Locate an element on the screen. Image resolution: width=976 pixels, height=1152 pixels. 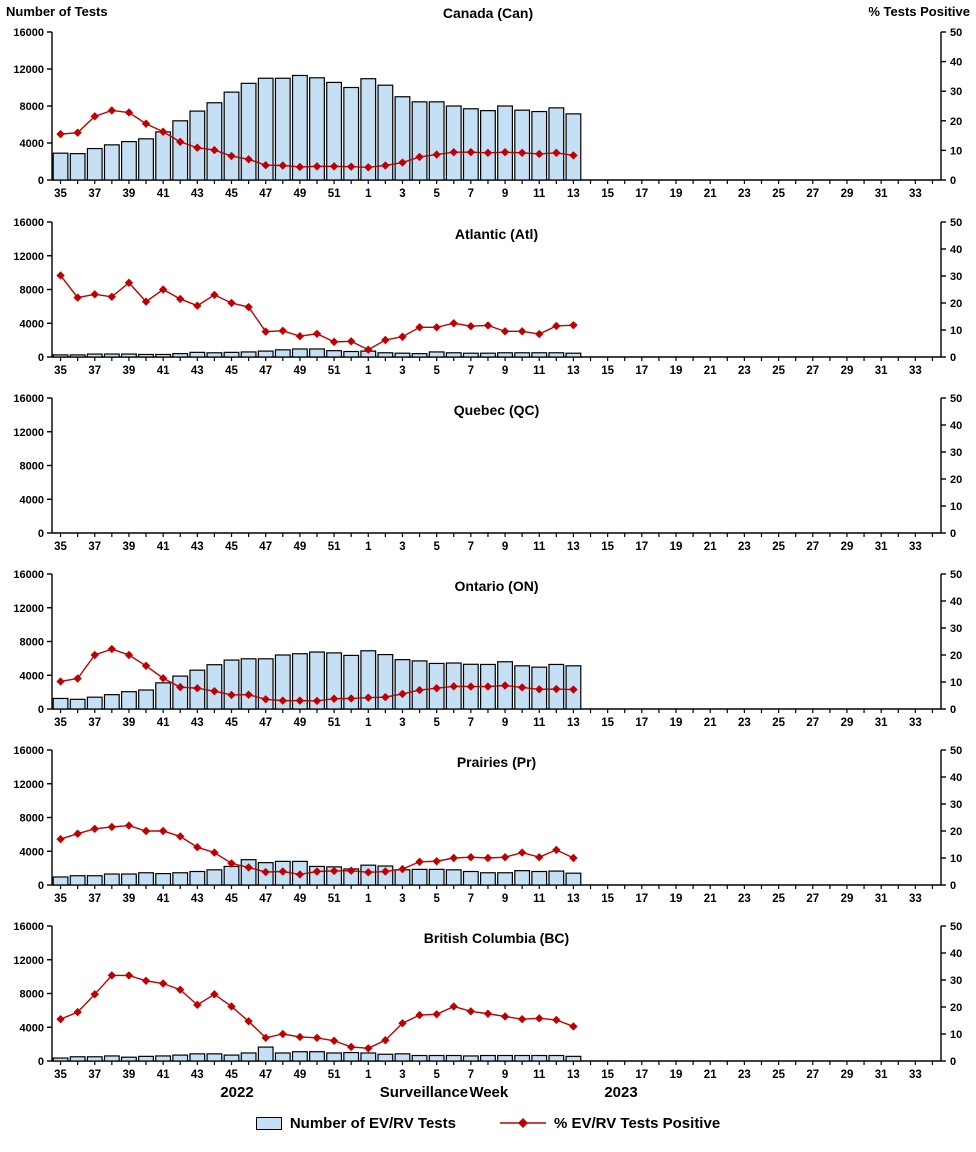
svg-text: 21 is located at coordinates (710, 194).